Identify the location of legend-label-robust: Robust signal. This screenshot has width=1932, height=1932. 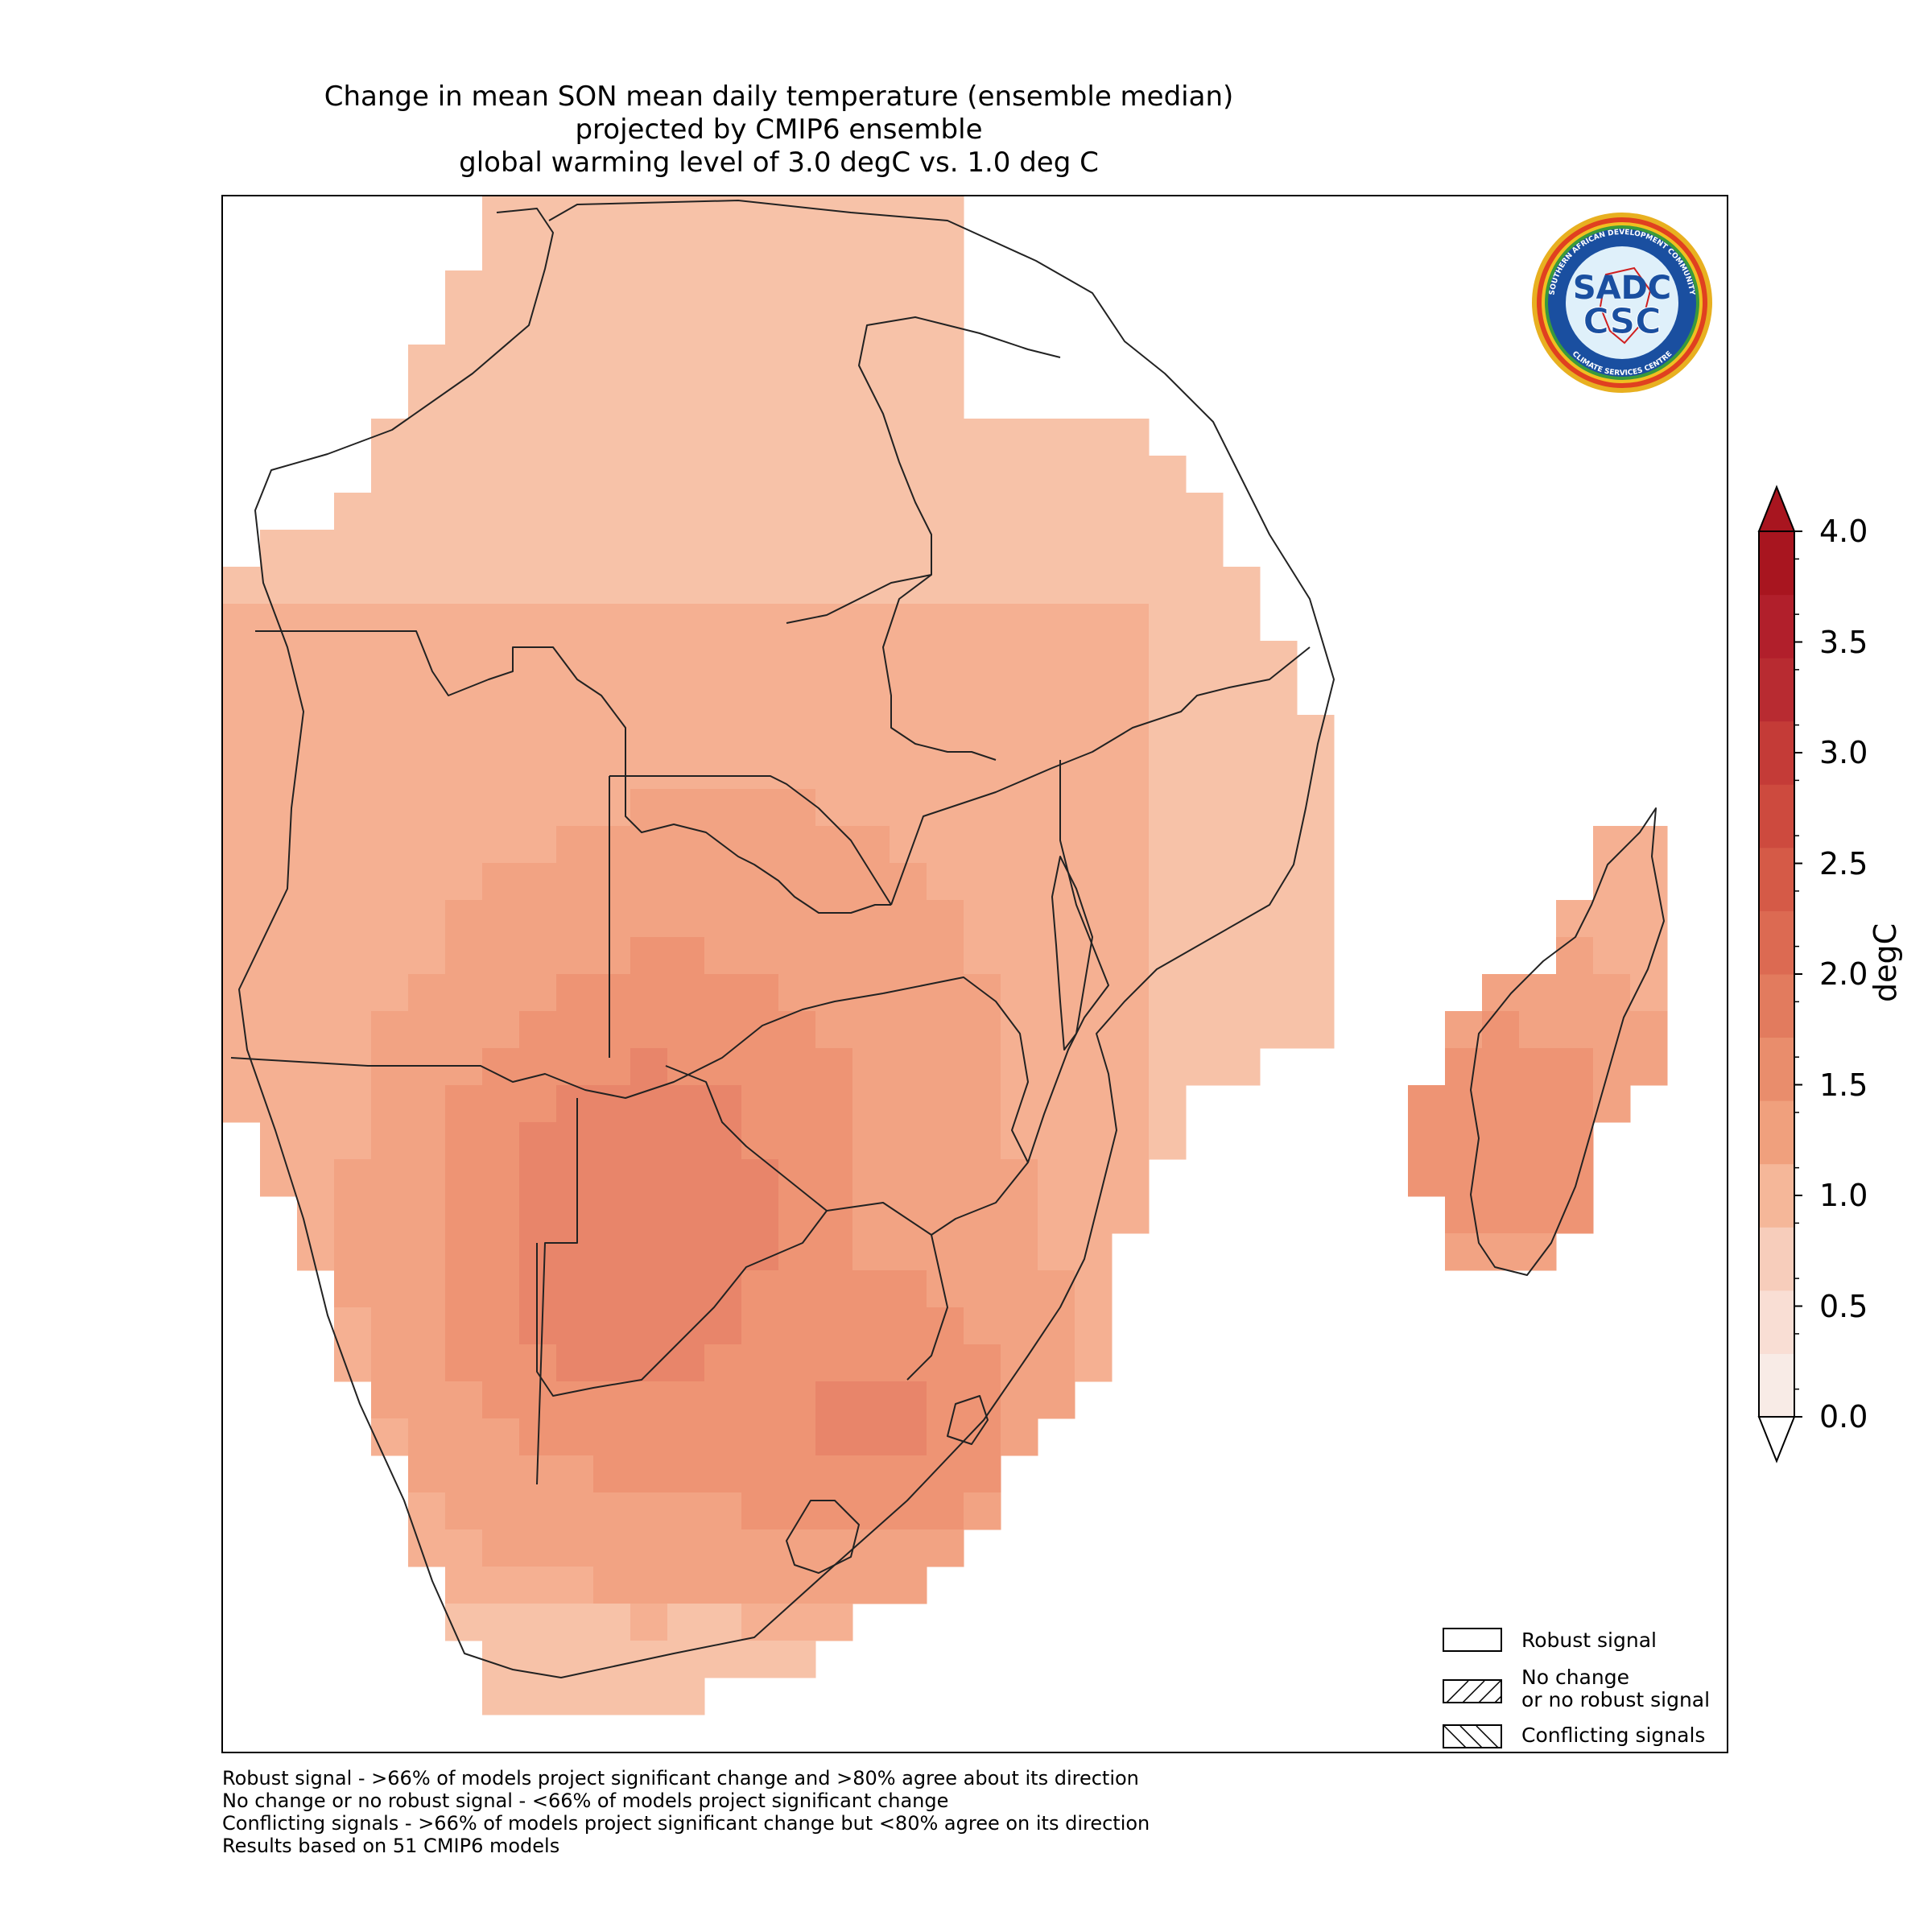
(1589, 1640).